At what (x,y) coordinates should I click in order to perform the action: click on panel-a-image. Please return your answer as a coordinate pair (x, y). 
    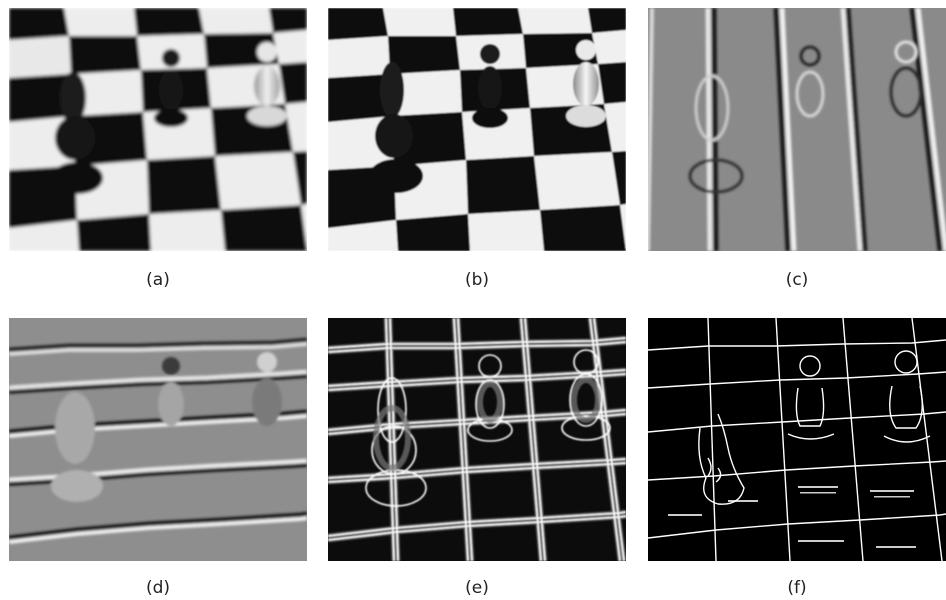
    Looking at the image, I should click on (158, 129).